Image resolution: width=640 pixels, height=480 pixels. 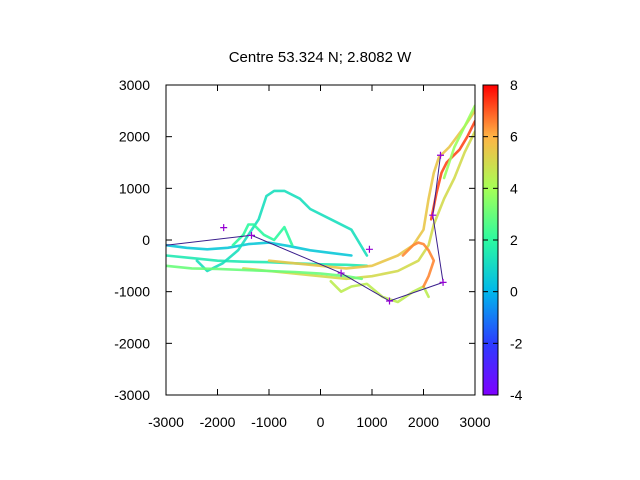 I want to click on y-tick-label: -2000, so click(x=132, y=343).